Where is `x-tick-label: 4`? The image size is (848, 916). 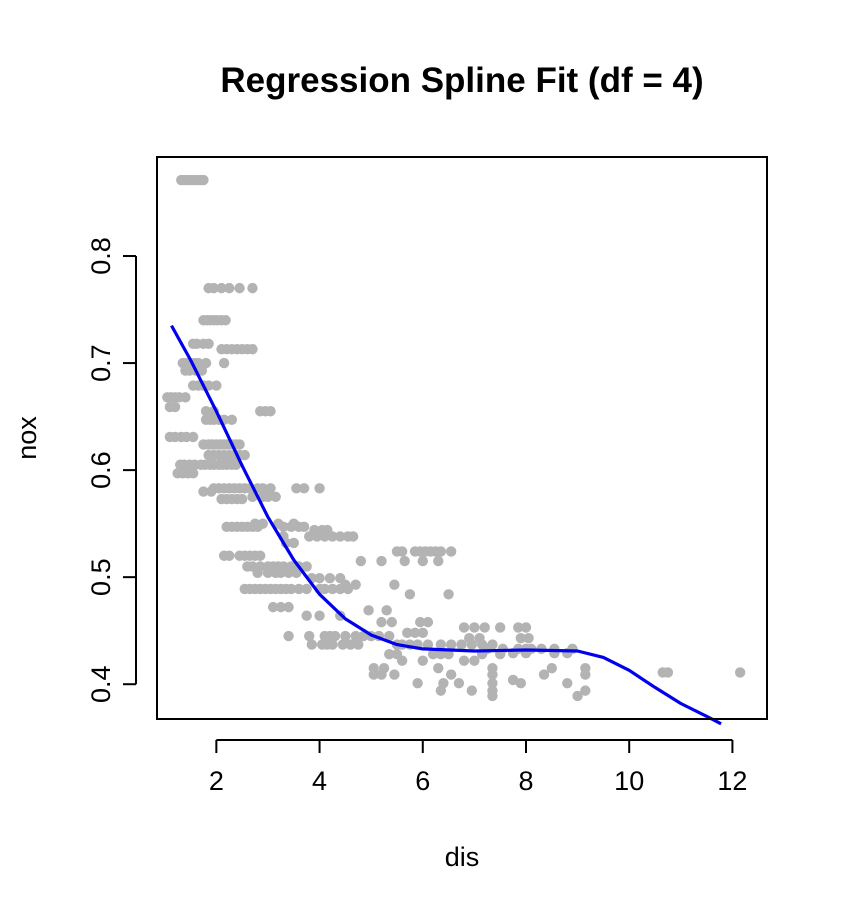
x-tick-label: 4 is located at coordinates (319, 781).